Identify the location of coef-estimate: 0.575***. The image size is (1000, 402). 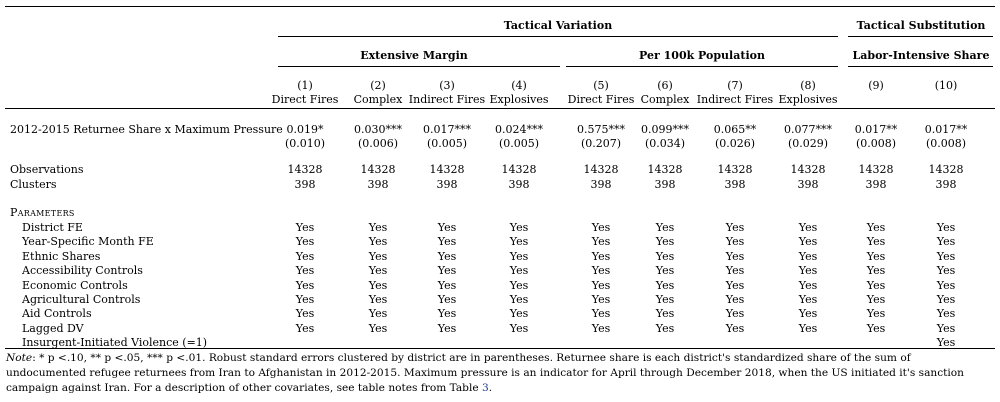
(601, 129).